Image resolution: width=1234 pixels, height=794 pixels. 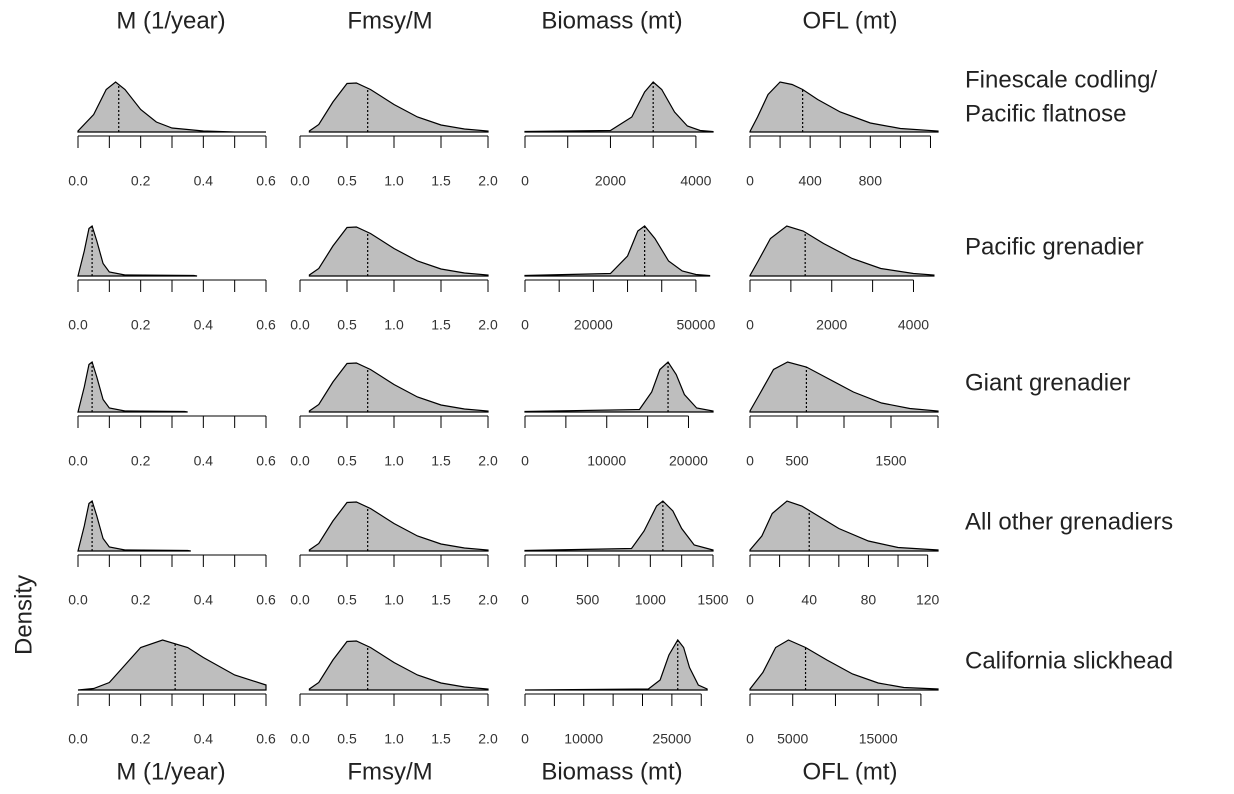 I want to click on x-tick-label: 15000, so click(x=878, y=739).